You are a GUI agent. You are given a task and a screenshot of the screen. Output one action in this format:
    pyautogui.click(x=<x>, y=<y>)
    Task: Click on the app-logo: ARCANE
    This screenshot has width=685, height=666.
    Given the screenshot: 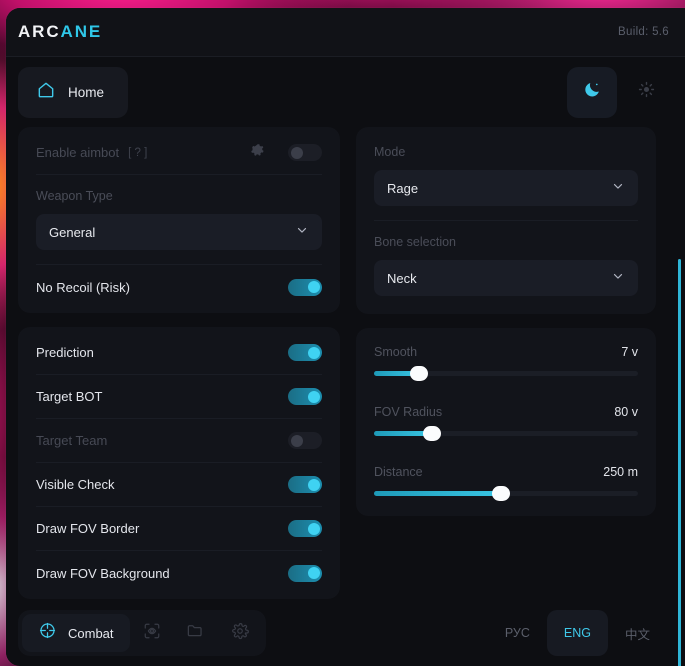 What is the action you would take?
    pyautogui.click(x=60, y=32)
    